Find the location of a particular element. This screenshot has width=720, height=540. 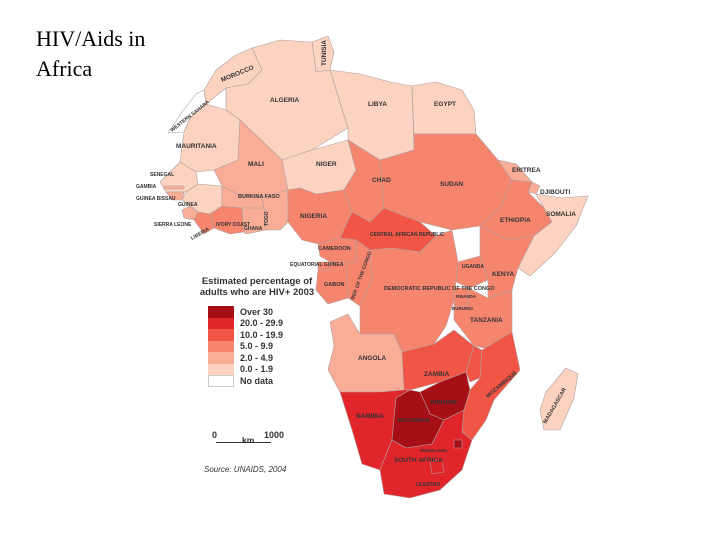

country-uganda is located at coordinates (472, 272).